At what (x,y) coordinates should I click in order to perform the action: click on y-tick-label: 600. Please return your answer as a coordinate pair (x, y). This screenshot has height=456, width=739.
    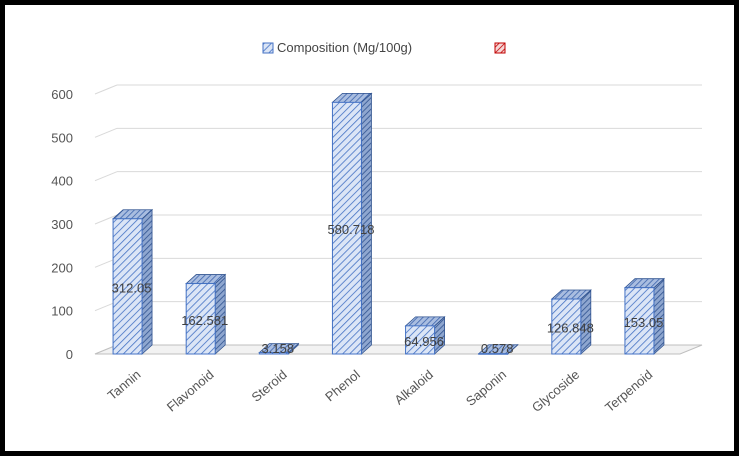
    Looking at the image, I should click on (62, 94).